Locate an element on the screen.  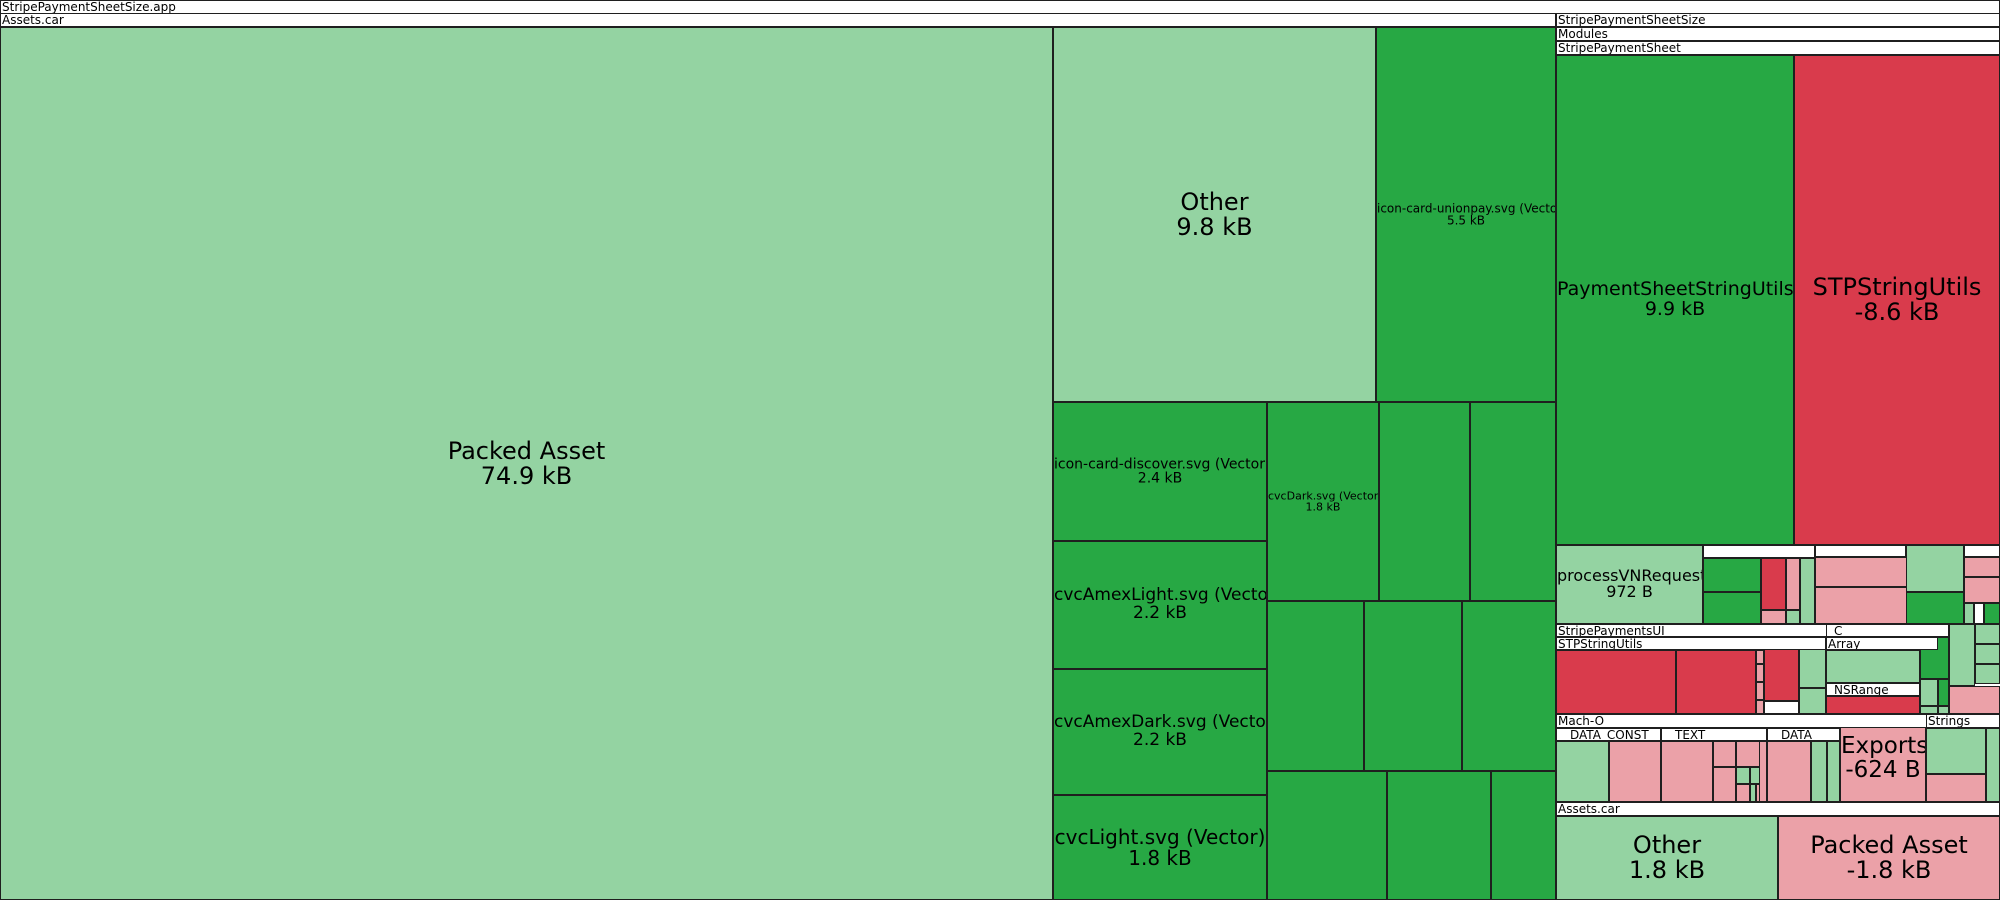
cell-name: cvcAmexLight.svg (Vector) is located at coordinates (1160, 595).